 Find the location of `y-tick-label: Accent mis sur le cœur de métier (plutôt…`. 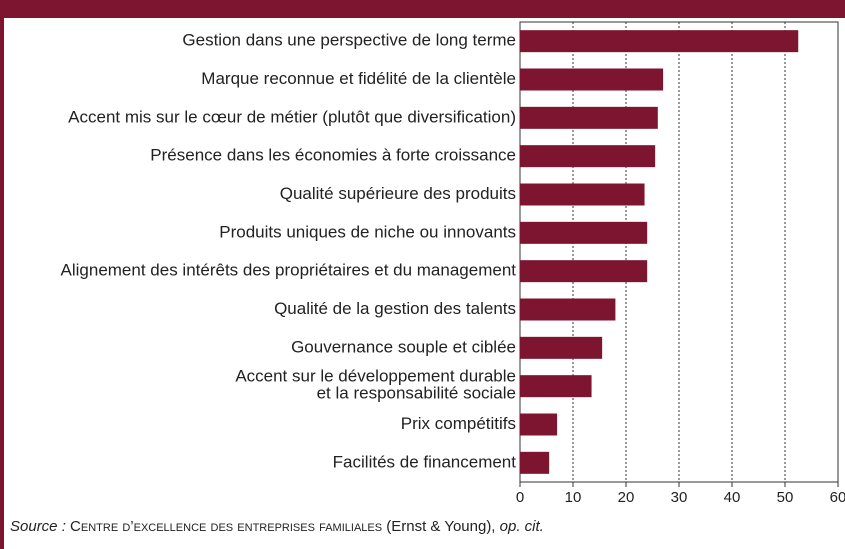

y-tick-label: Accent mis sur le cœur de métier (plutôt… is located at coordinates (292, 116).